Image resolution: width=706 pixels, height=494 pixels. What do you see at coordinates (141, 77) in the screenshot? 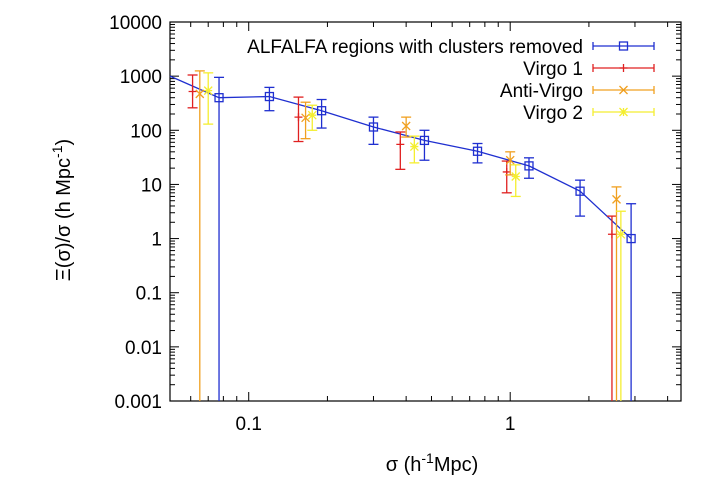
I see `y-tick-label: 1000` at bounding box center [141, 77].